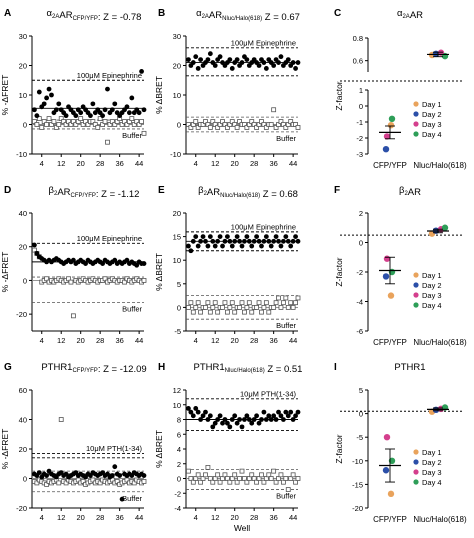 Image resolution: width=474 pixels, height=538 pixels. Describe the element at coordinates (240, 196) in the screenshot. I see `title-subscript: Nluc/Halo(618)` at that location.